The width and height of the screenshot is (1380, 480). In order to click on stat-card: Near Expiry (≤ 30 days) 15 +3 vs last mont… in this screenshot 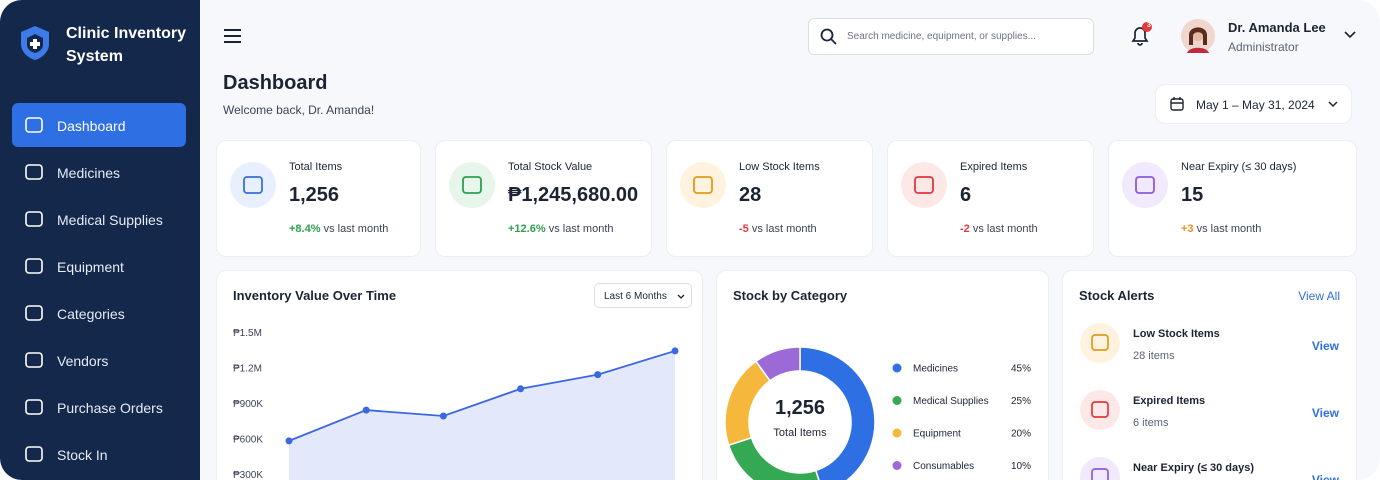, I will do `click(1232, 198)`.